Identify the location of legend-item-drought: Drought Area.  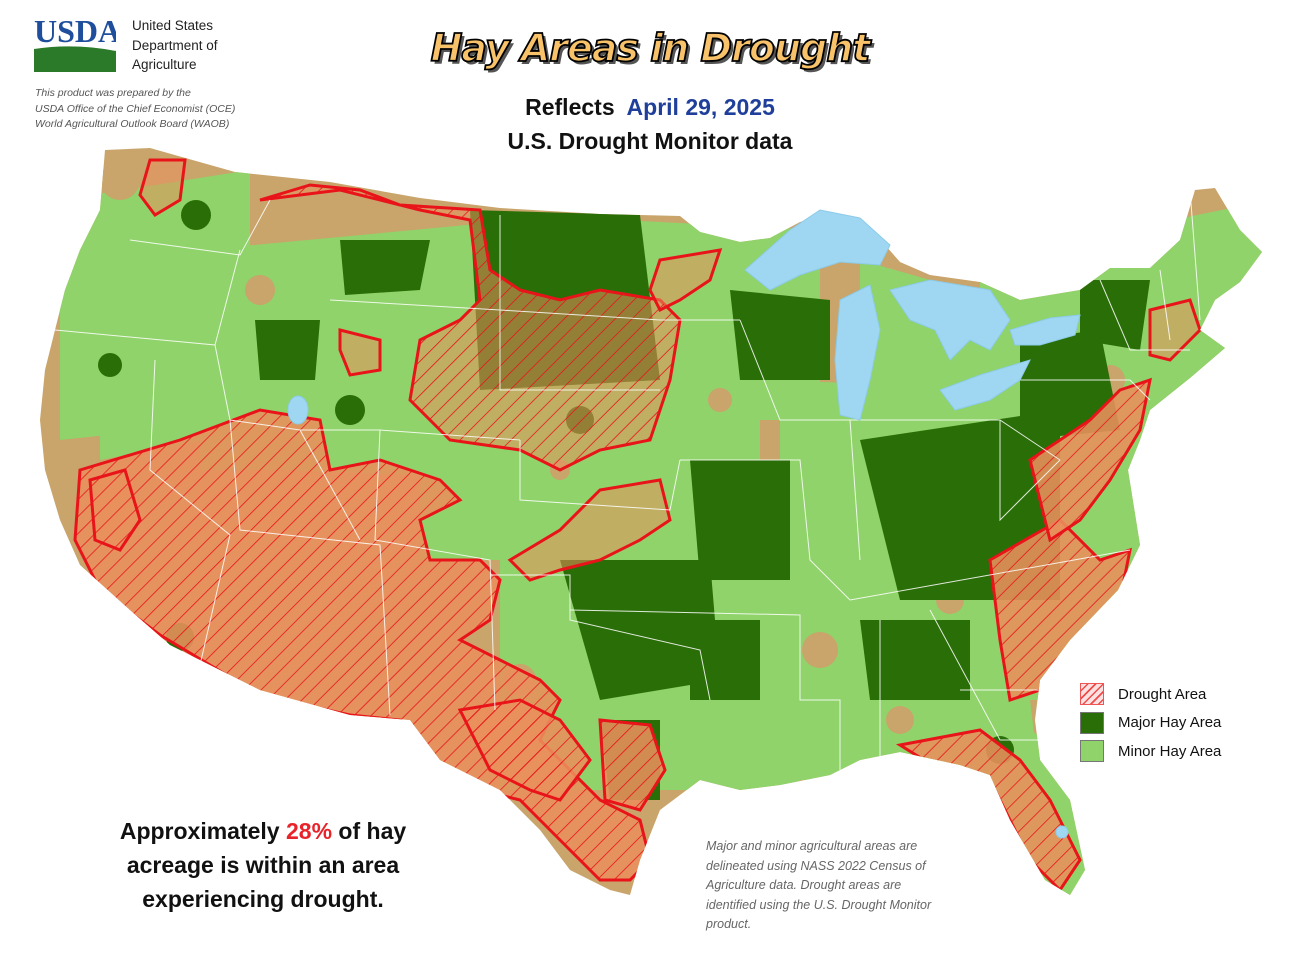
(1150, 694).